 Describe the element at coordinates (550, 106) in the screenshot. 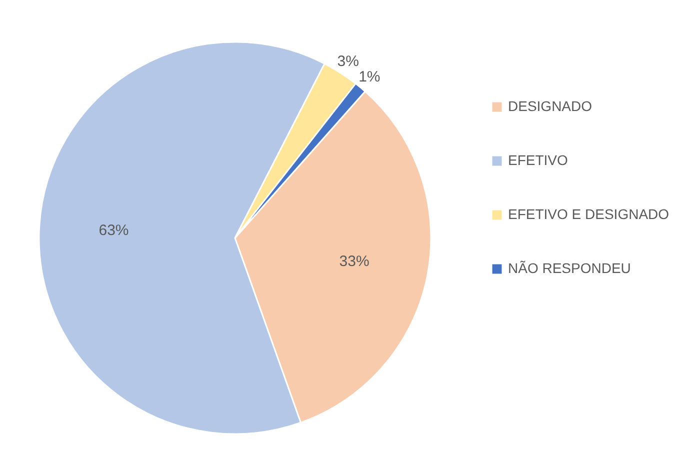

I see `legend-label: DESIGNADO` at that location.